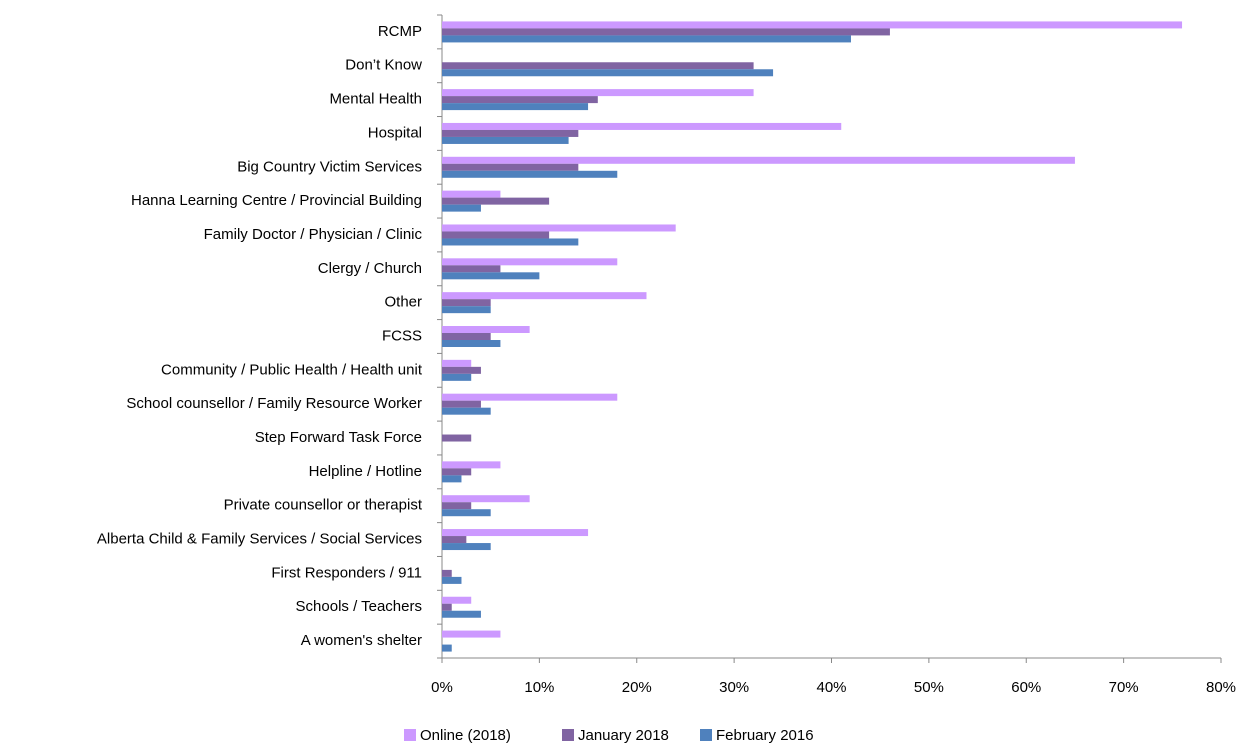  Describe the element at coordinates (359, 606) in the screenshot. I see `category-label: Schools / Teachers` at that location.